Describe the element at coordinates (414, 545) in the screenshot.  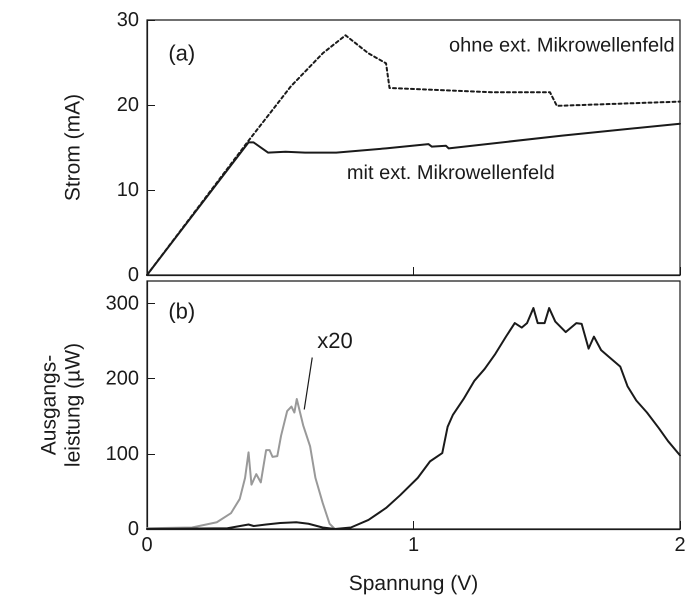
I see `x-tick-label: 1` at that location.